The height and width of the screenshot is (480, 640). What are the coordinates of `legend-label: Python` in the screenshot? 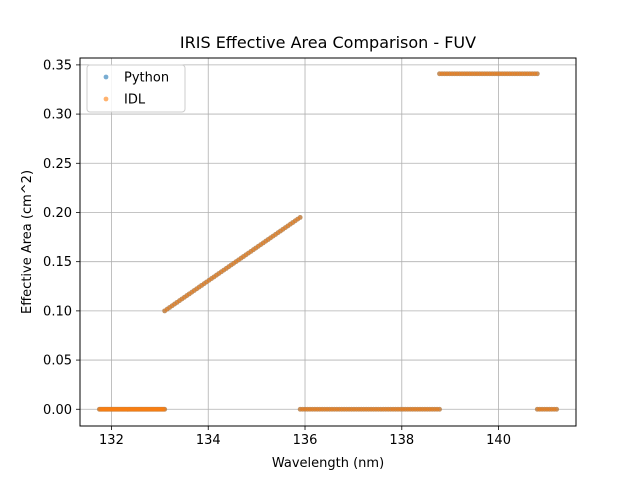 It's located at (146, 78).